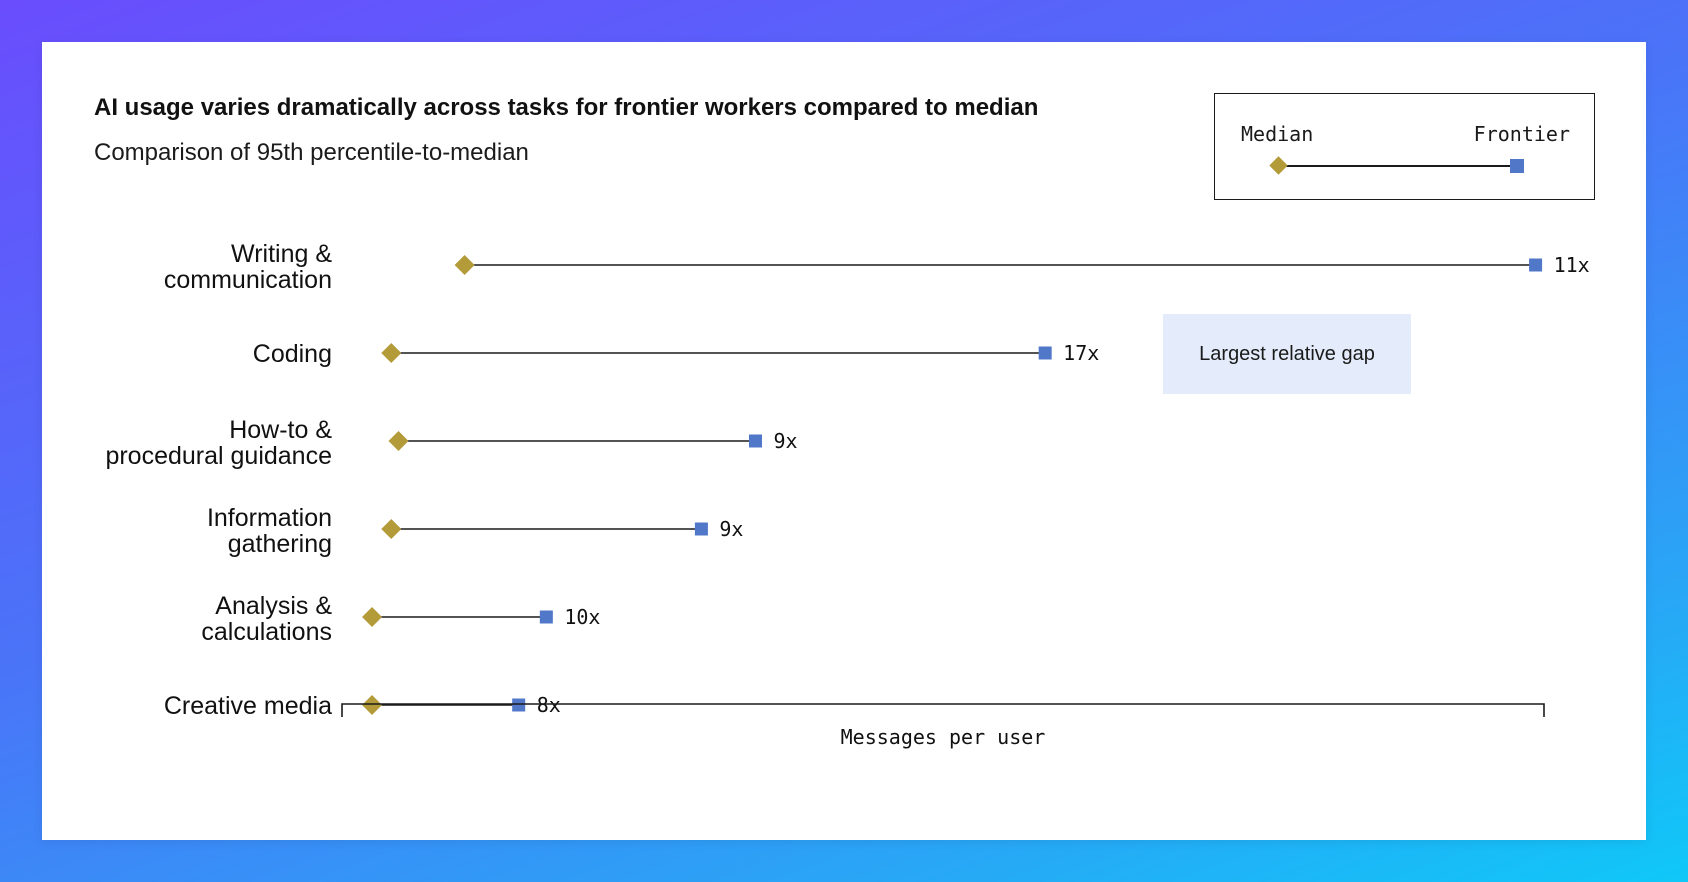 Image resolution: width=1688 pixels, height=882 pixels. Describe the element at coordinates (266, 632) in the screenshot. I see `category-label-line: calculations` at that location.